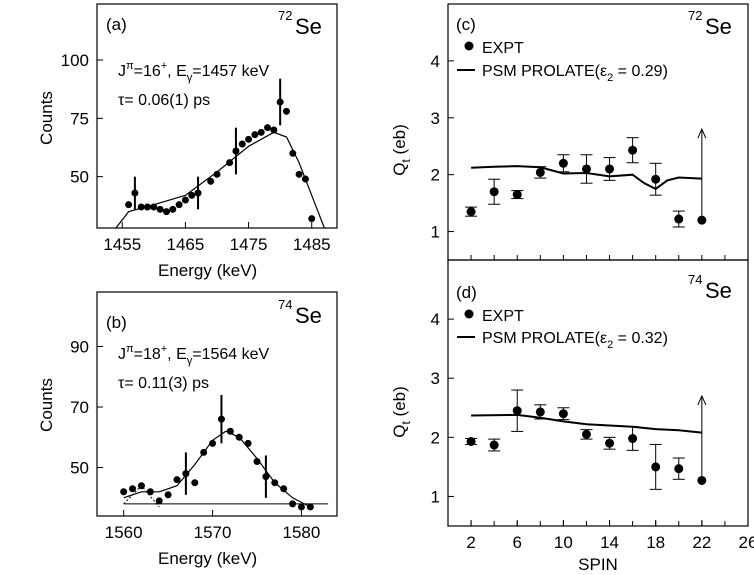 This screenshot has height=575, width=754. I want to click on panel-c-ylabel: Qt (eb), so click(401, 150).